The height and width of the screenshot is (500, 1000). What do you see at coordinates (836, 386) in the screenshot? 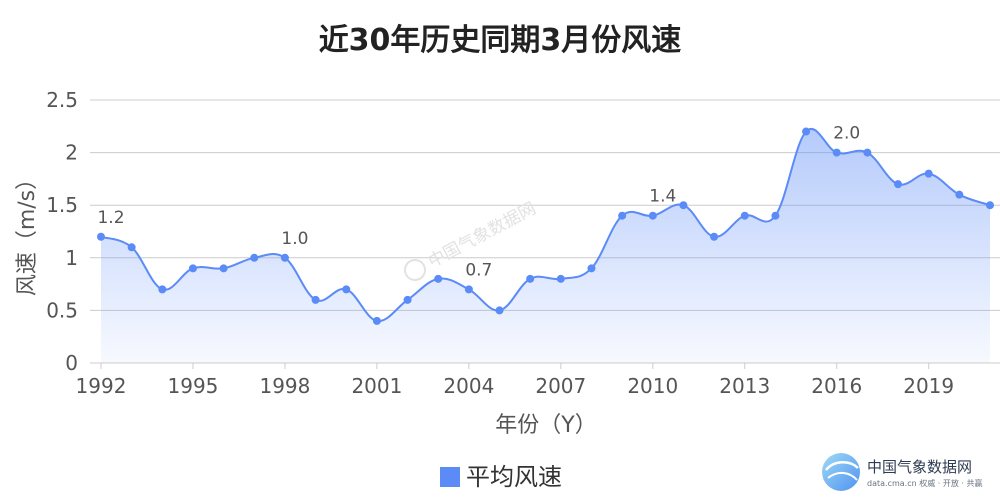
I see `x-tick-label: 2016` at bounding box center [836, 386].